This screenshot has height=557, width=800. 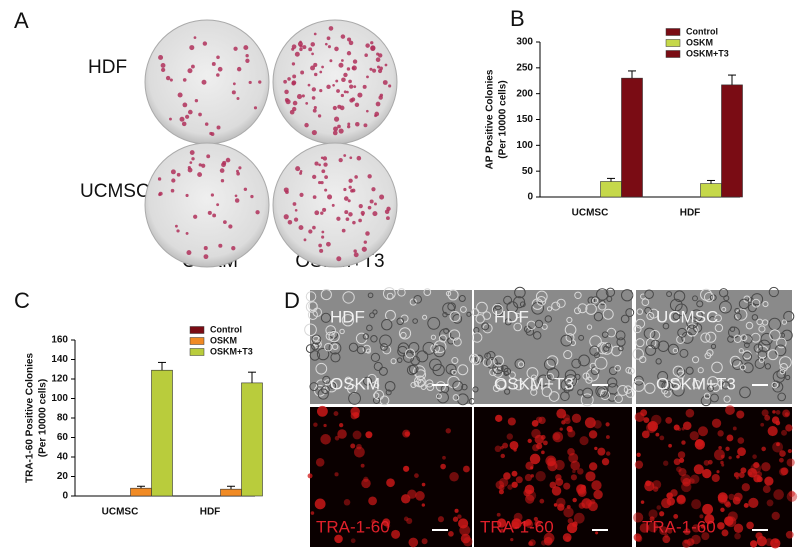 I want to click on y-axis-label: TRA-1-60 Positive Colonies, so click(x=30, y=418).